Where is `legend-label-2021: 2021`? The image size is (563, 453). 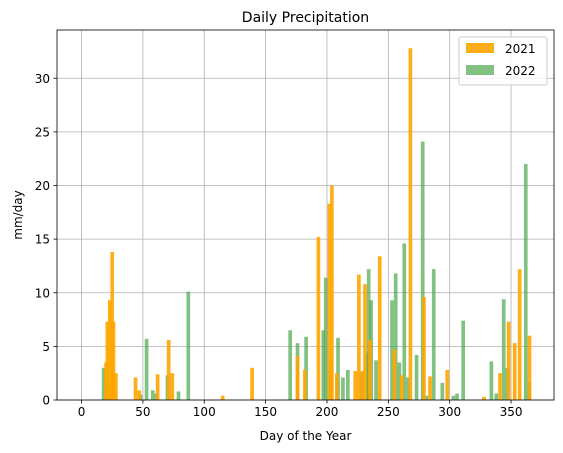
legend-label-2021: 2021 is located at coordinates (520, 49).